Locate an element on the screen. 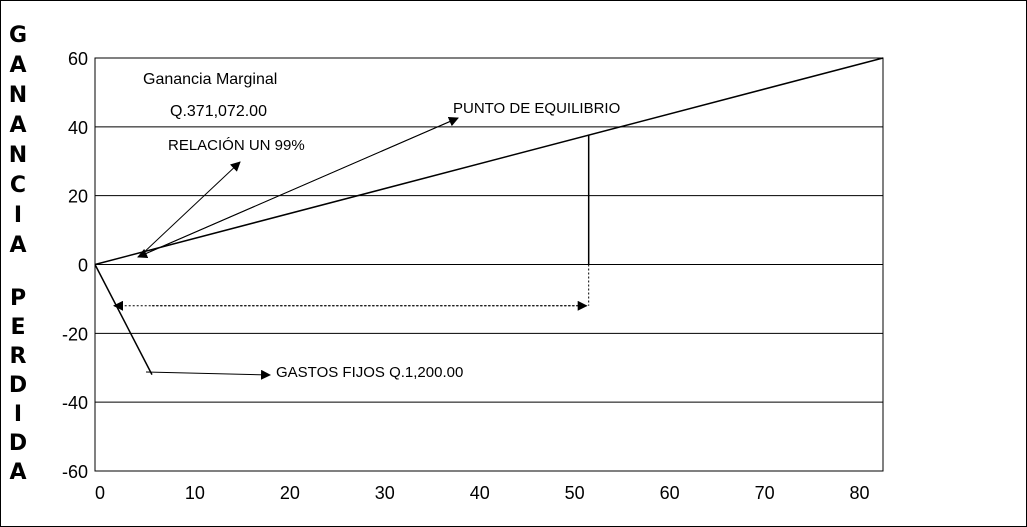 The width and height of the screenshot is (1027, 527). y-axis-letter: G is located at coordinates (18, 35).